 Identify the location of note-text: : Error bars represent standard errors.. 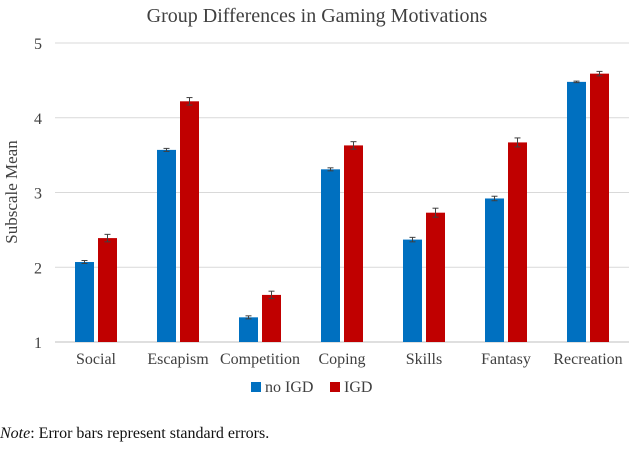
(150, 433).